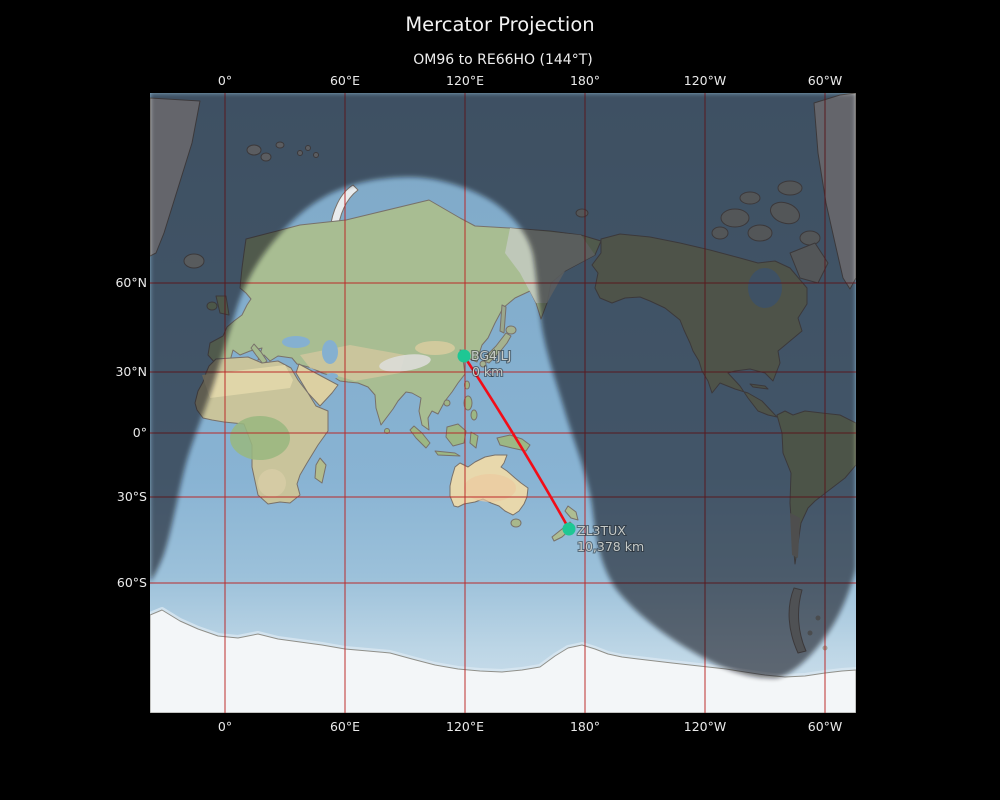 The height and width of the screenshot is (800, 1000). I want to click on left-lat-tick: 60°N, so click(131, 282).